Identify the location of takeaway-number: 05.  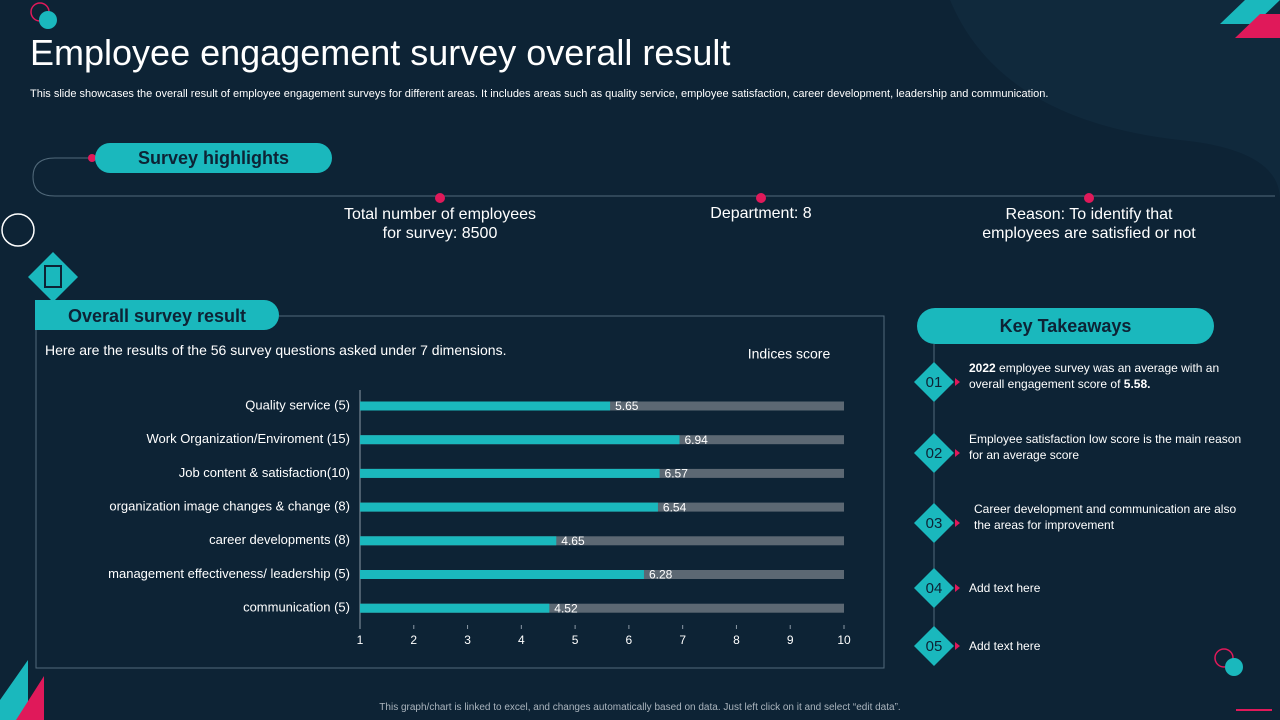
(934, 646).